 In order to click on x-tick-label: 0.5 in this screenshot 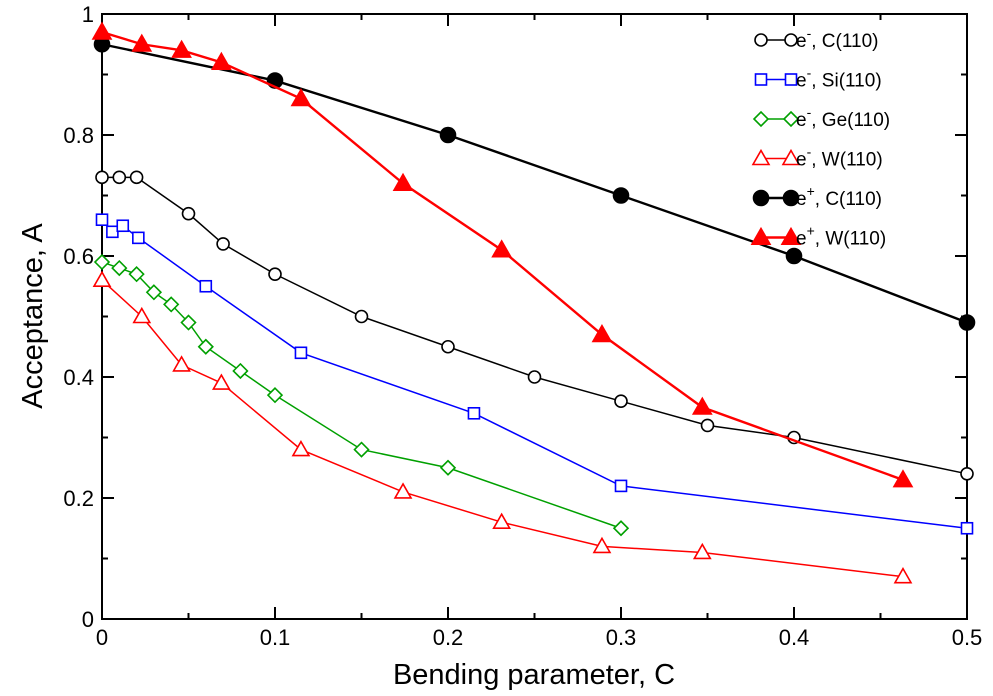, I will do `click(967, 637)`.